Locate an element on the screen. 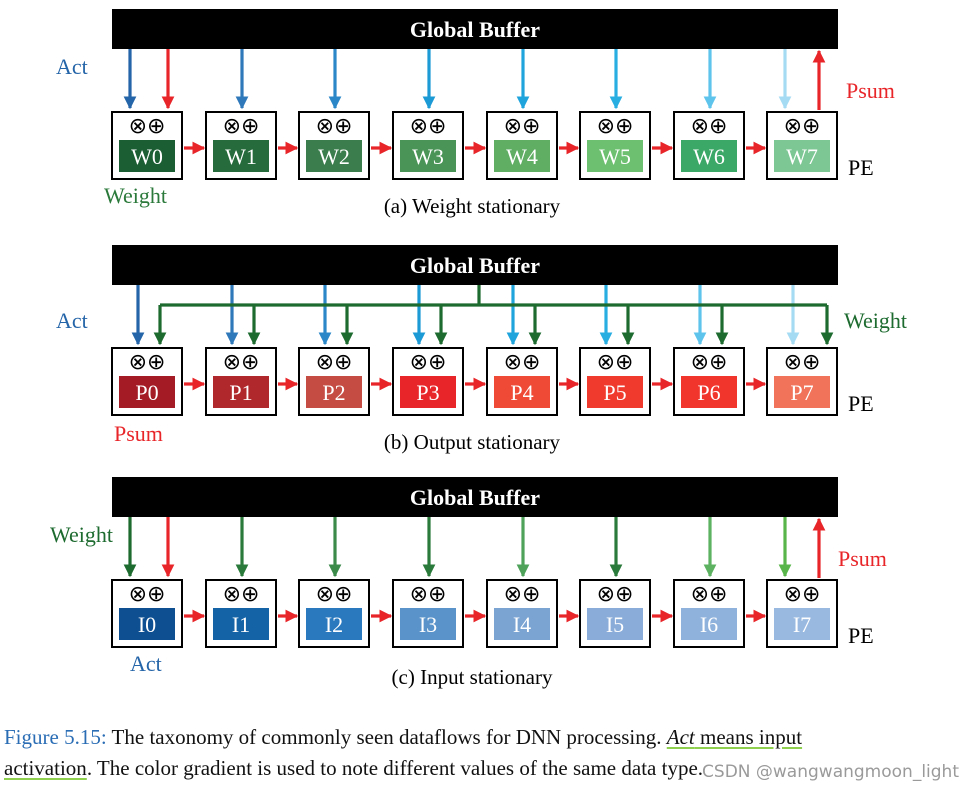  pe: ⊗⊕ W1 is located at coordinates (241, 145).